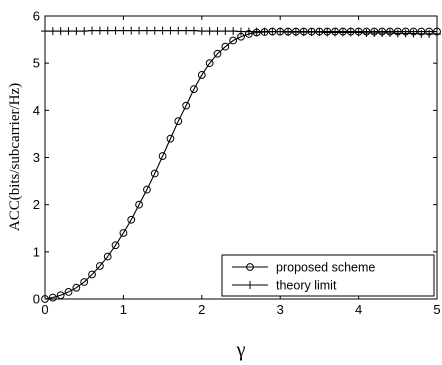 Image resolution: width=442 pixels, height=365 pixels. What do you see at coordinates (306, 286) in the screenshot?
I see `legend-label-1: theory limit` at bounding box center [306, 286].